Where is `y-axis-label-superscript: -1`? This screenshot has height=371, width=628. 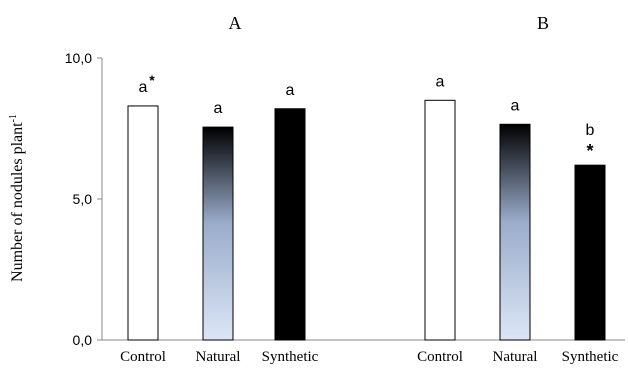 y-axis-label-superscript: -1 is located at coordinates (13, 118).